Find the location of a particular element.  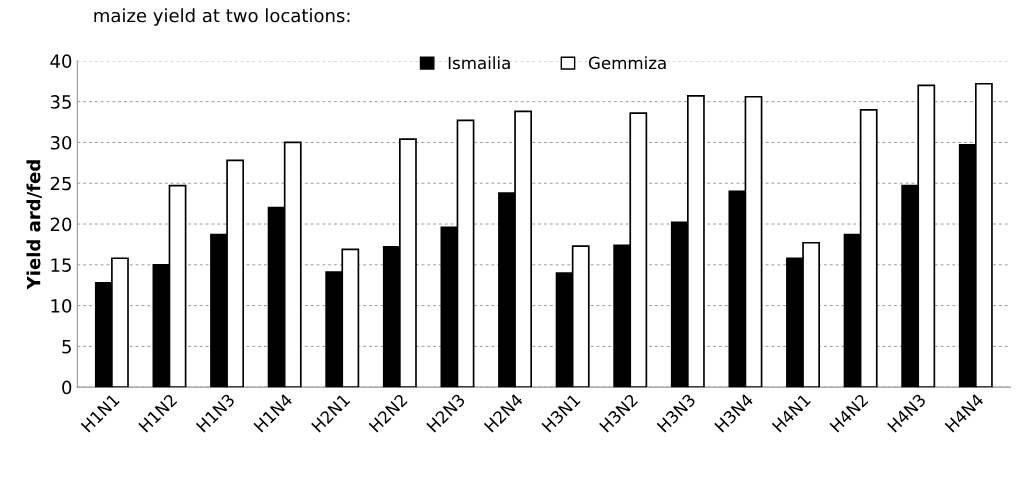

chart-title: maize yield at two locations: is located at coordinates (222, 17).